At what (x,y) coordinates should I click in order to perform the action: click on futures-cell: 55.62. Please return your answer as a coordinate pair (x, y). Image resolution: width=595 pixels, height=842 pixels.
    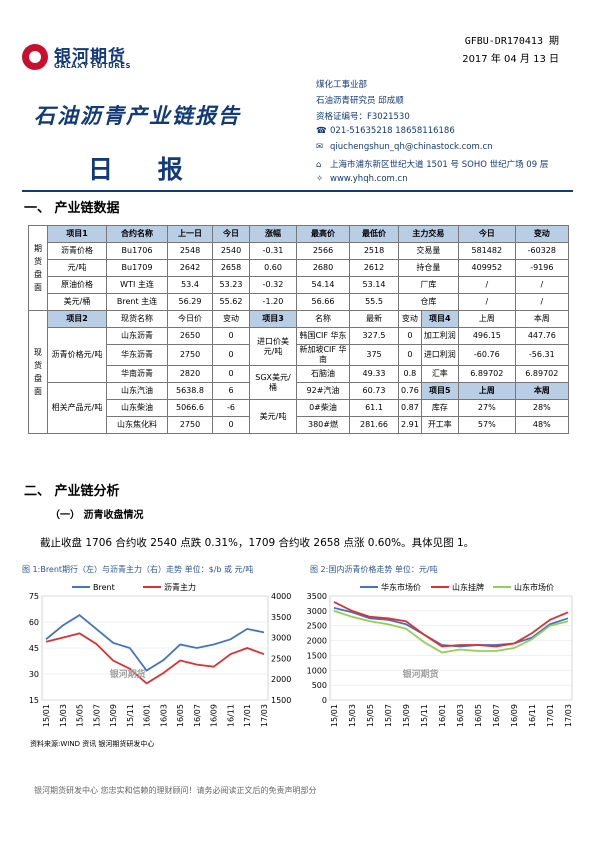
    Looking at the image, I should click on (231, 302).